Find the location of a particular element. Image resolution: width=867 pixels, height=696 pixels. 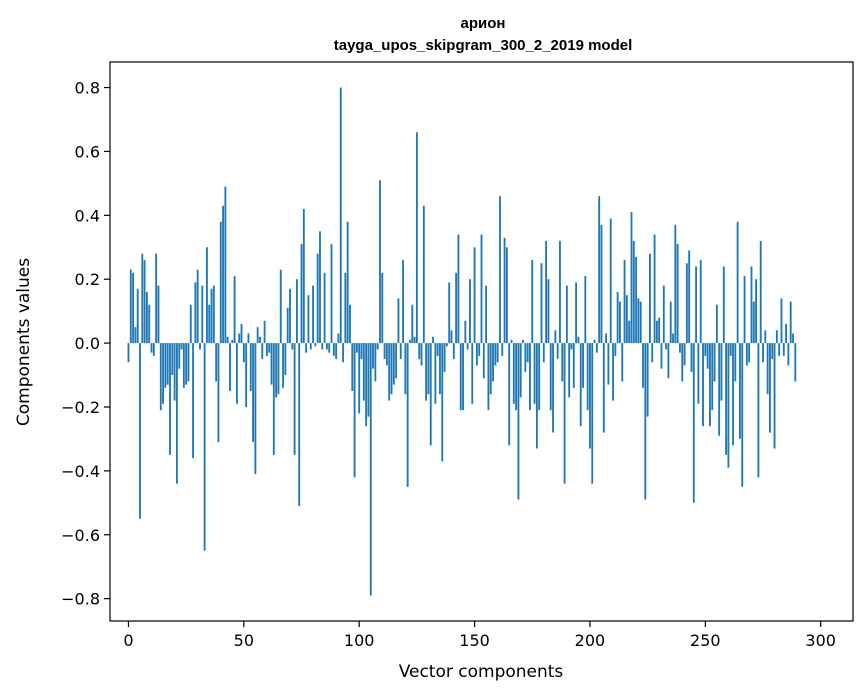

x-tick-label-200: 200 is located at coordinates (590, 640).